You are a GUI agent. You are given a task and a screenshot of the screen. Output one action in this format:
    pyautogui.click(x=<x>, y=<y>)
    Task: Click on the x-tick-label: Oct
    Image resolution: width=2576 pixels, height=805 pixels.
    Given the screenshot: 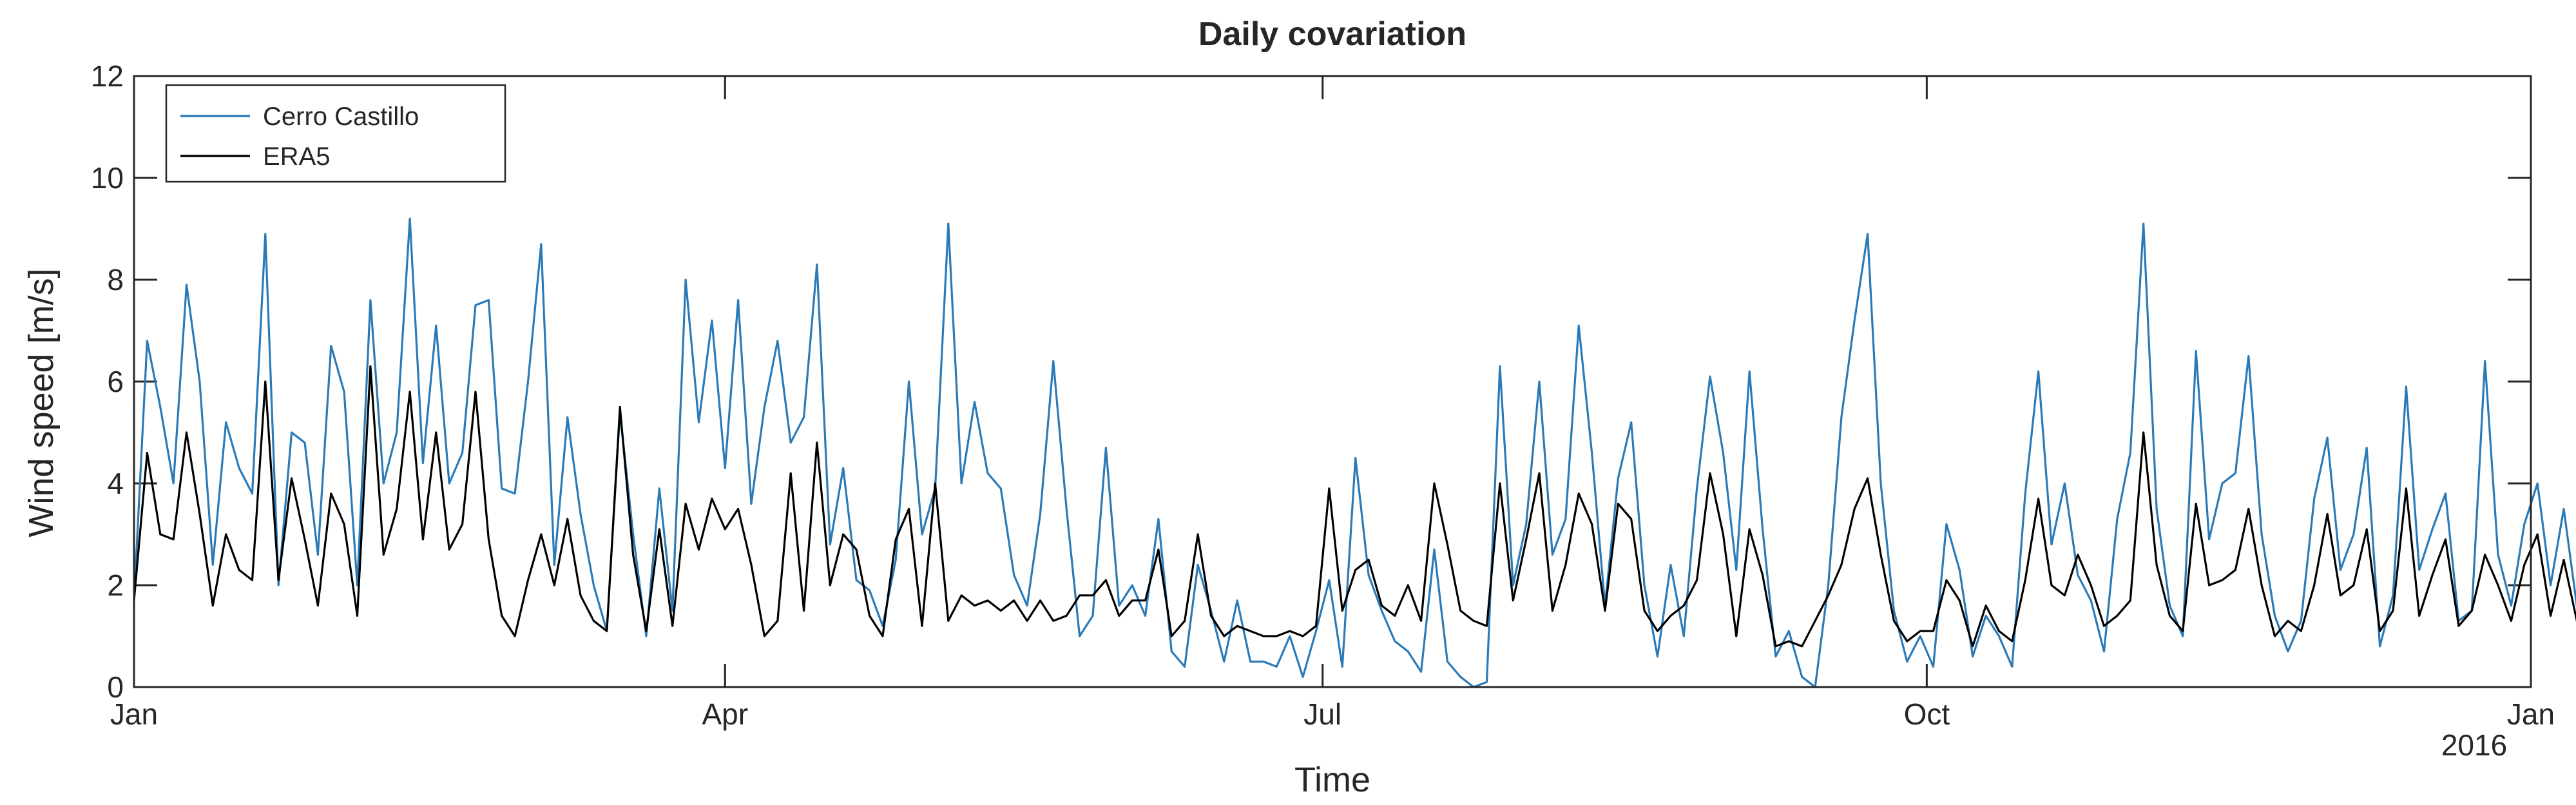 What is the action you would take?
    pyautogui.click(x=1927, y=714)
    